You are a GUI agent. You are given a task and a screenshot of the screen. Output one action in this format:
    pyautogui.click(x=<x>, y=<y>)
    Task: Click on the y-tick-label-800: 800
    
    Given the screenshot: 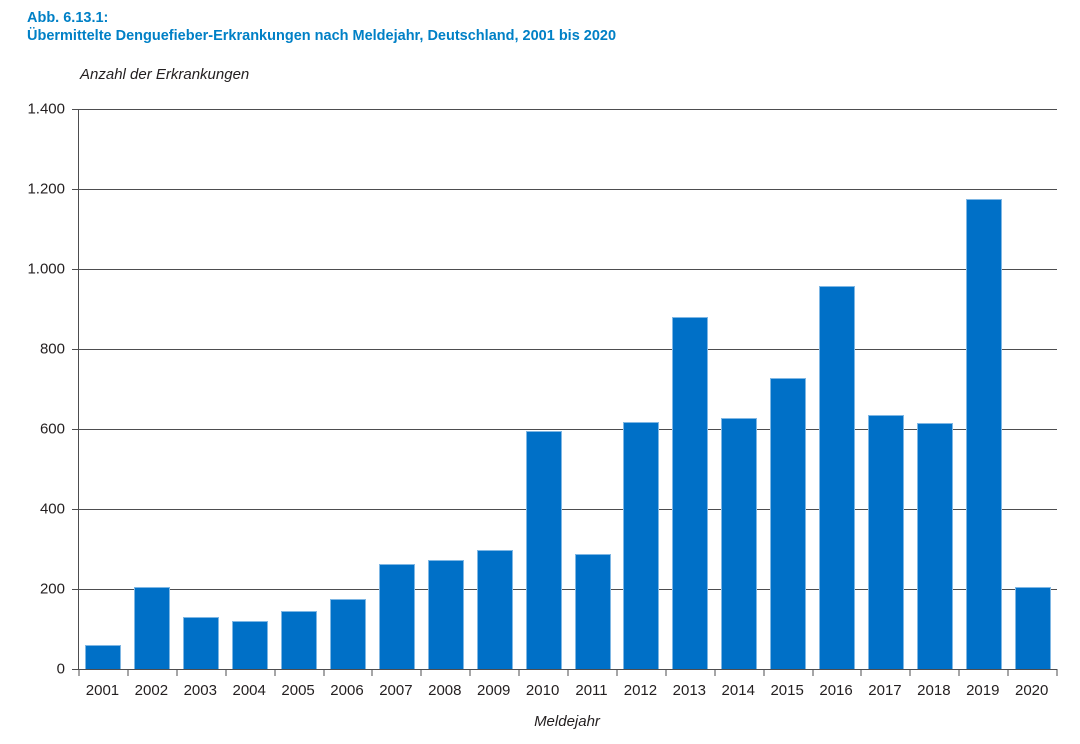 What is the action you would take?
    pyautogui.click(x=52, y=349)
    